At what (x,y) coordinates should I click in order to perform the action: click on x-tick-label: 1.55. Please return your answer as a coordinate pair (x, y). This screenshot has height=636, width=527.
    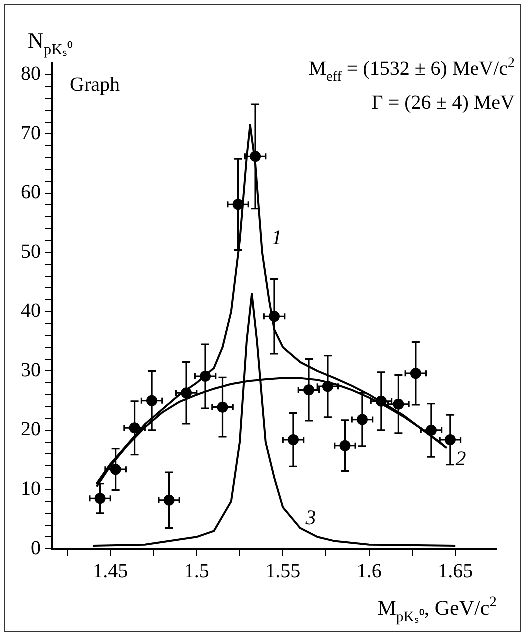
    Looking at the image, I should click on (283, 571).